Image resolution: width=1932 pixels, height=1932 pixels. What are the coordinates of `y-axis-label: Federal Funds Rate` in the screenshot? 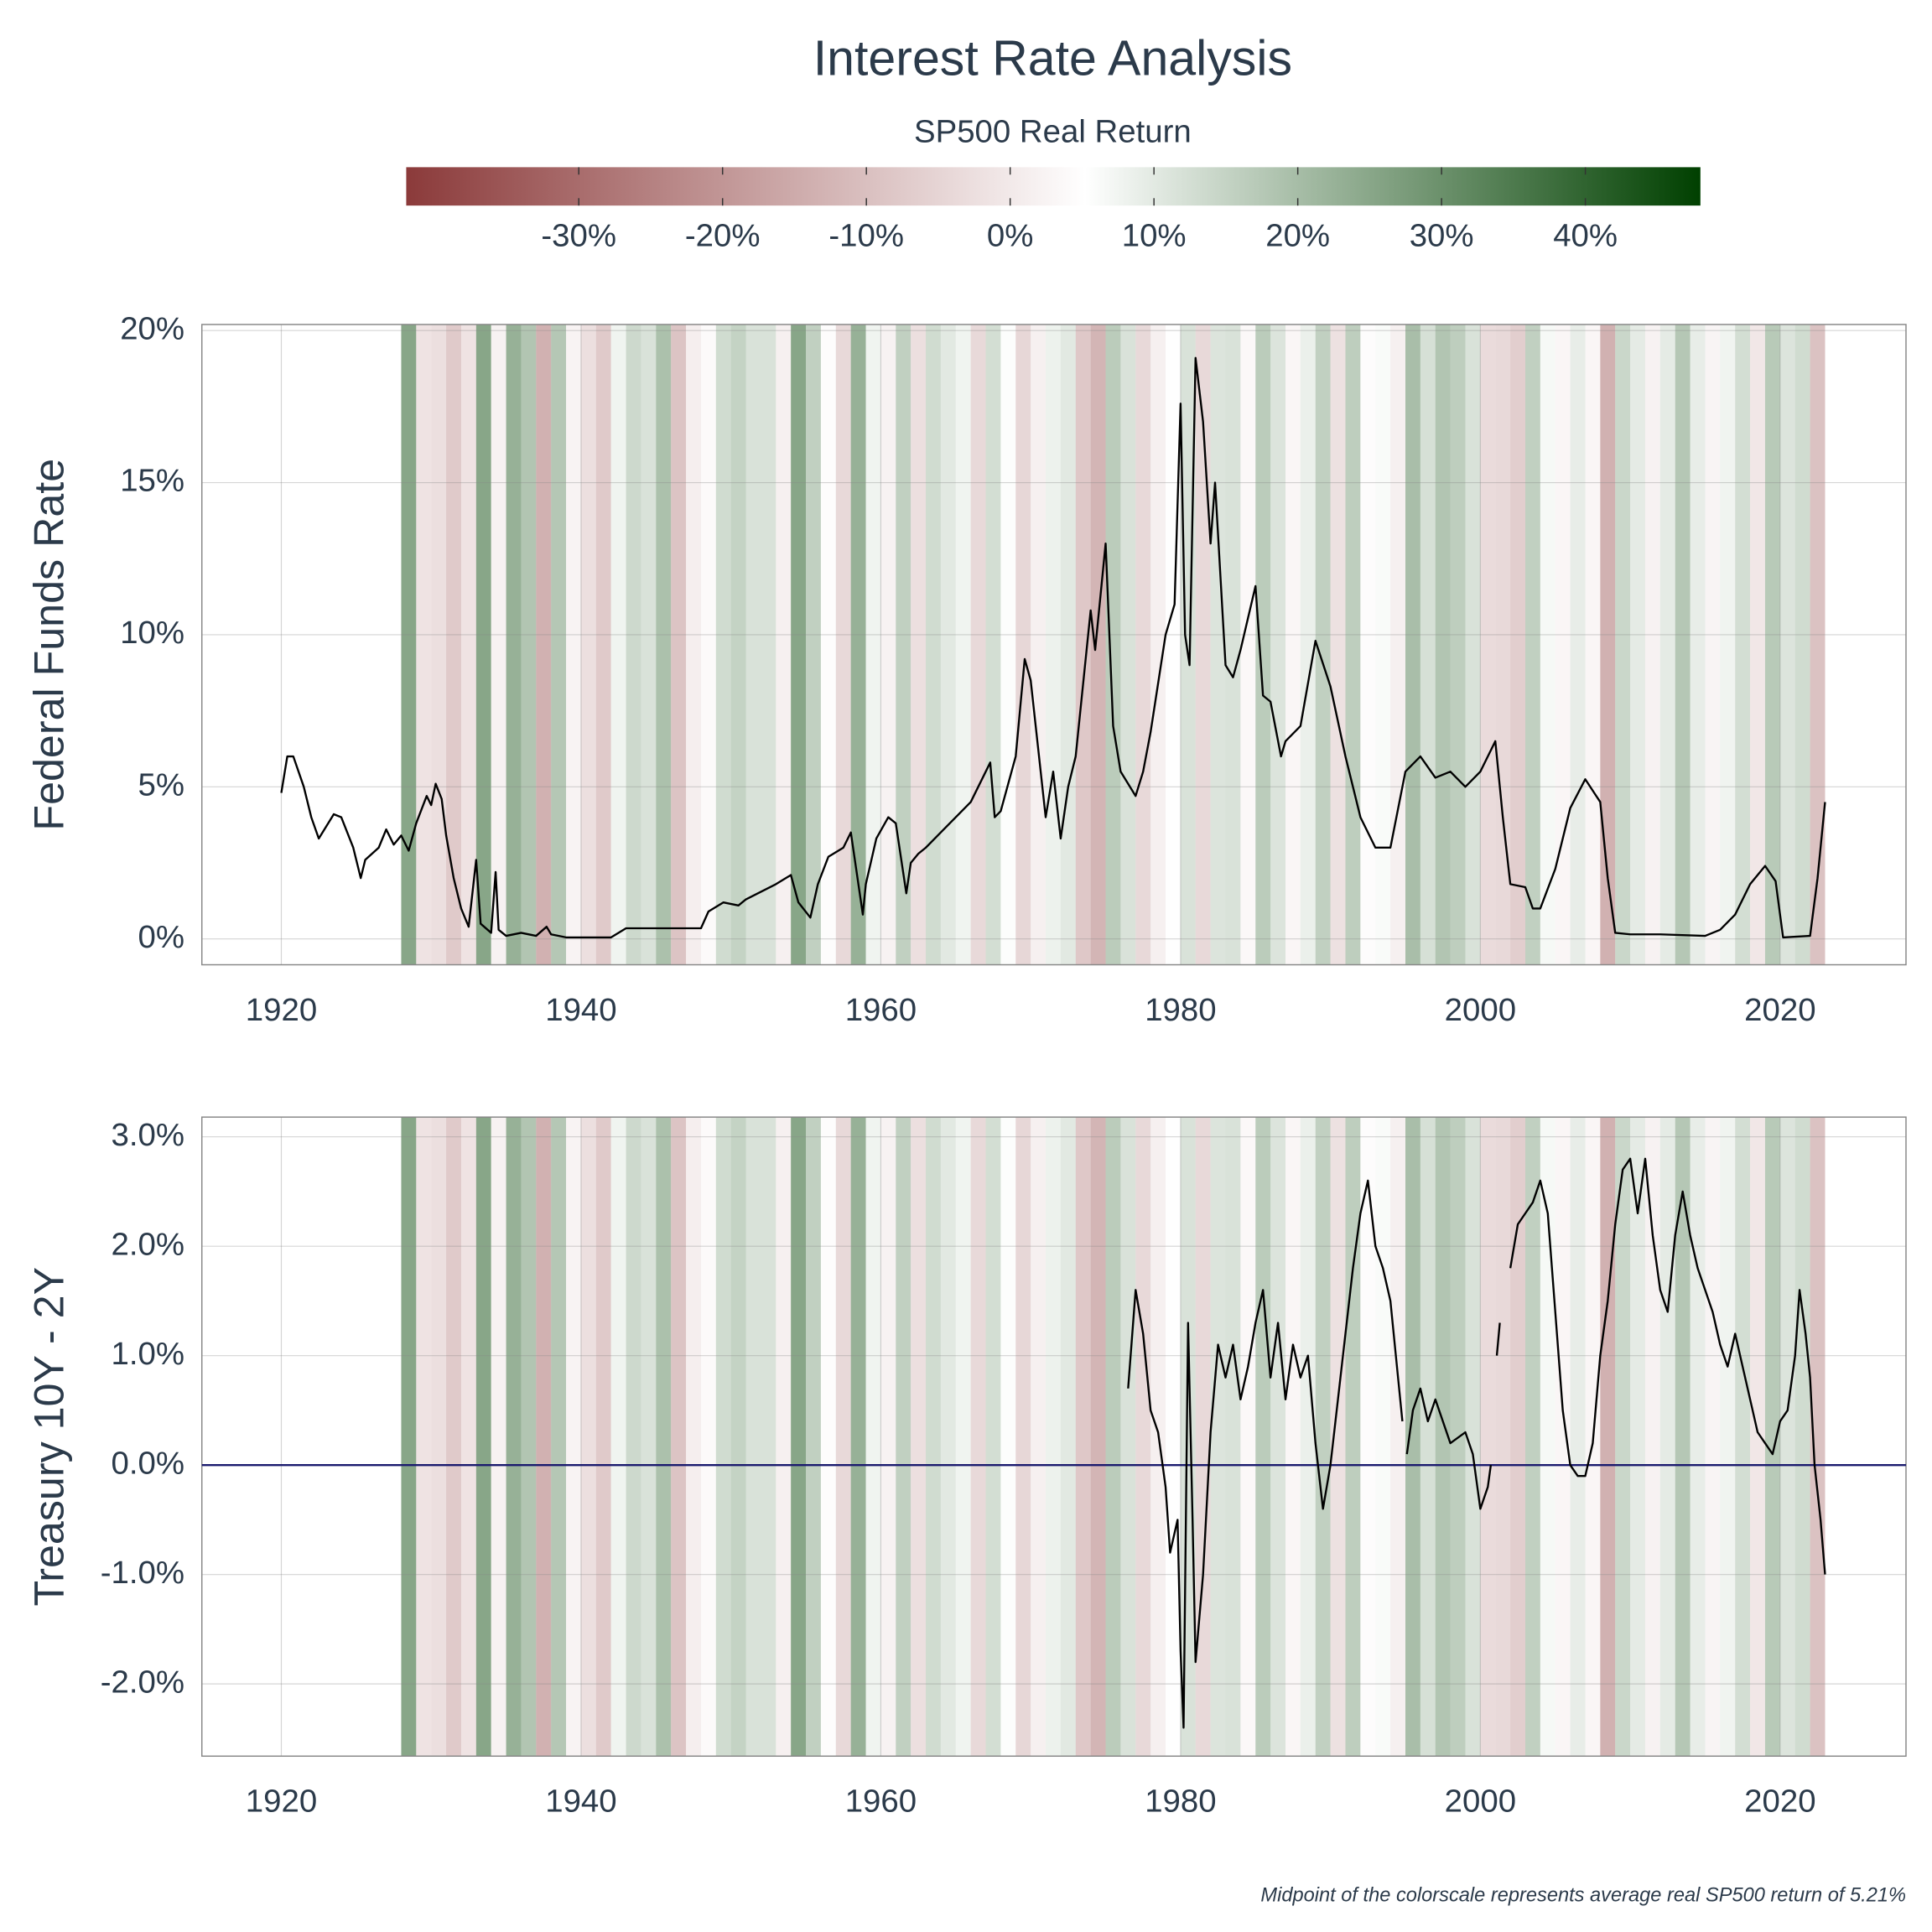 It's located at (48, 645).